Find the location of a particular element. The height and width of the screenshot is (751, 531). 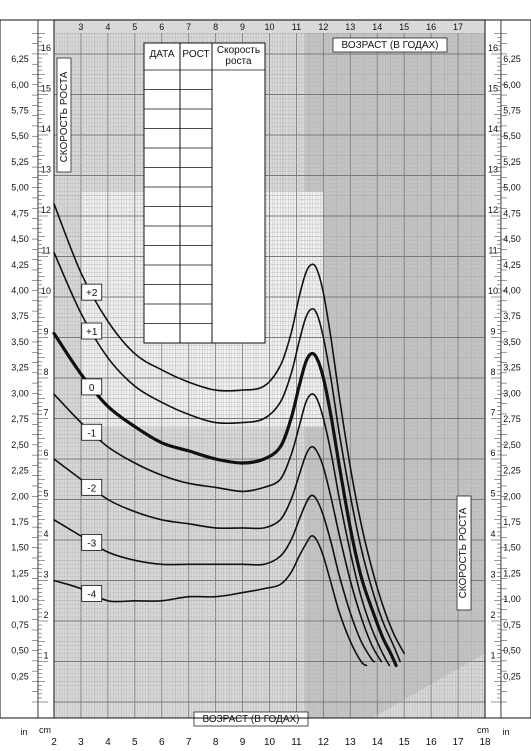

inch-tick-label-right: 5,75 is located at coordinates (512, 110).